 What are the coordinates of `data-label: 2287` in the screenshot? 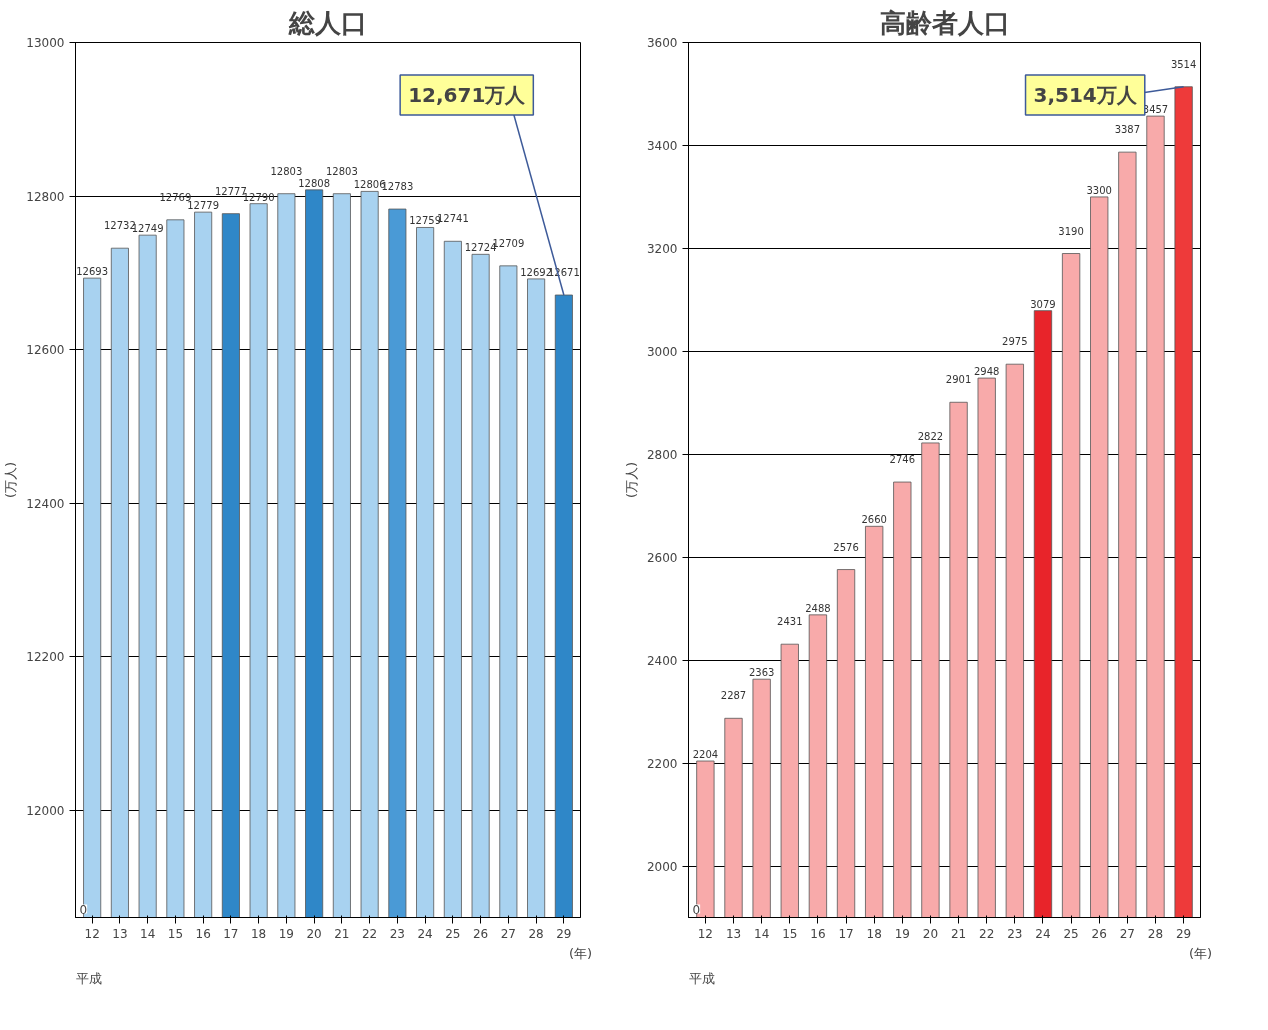 It's located at (733, 696).